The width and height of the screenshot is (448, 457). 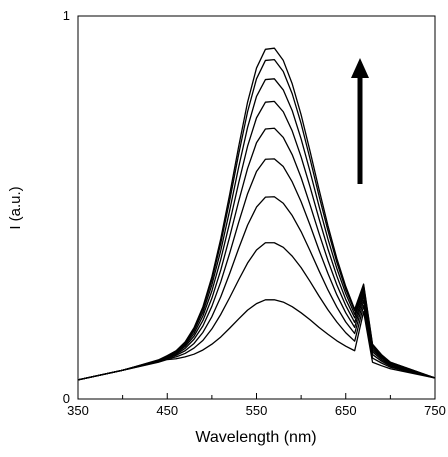 What do you see at coordinates (66, 398) in the screenshot?
I see `y-tick-label: 0` at bounding box center [66, 398].